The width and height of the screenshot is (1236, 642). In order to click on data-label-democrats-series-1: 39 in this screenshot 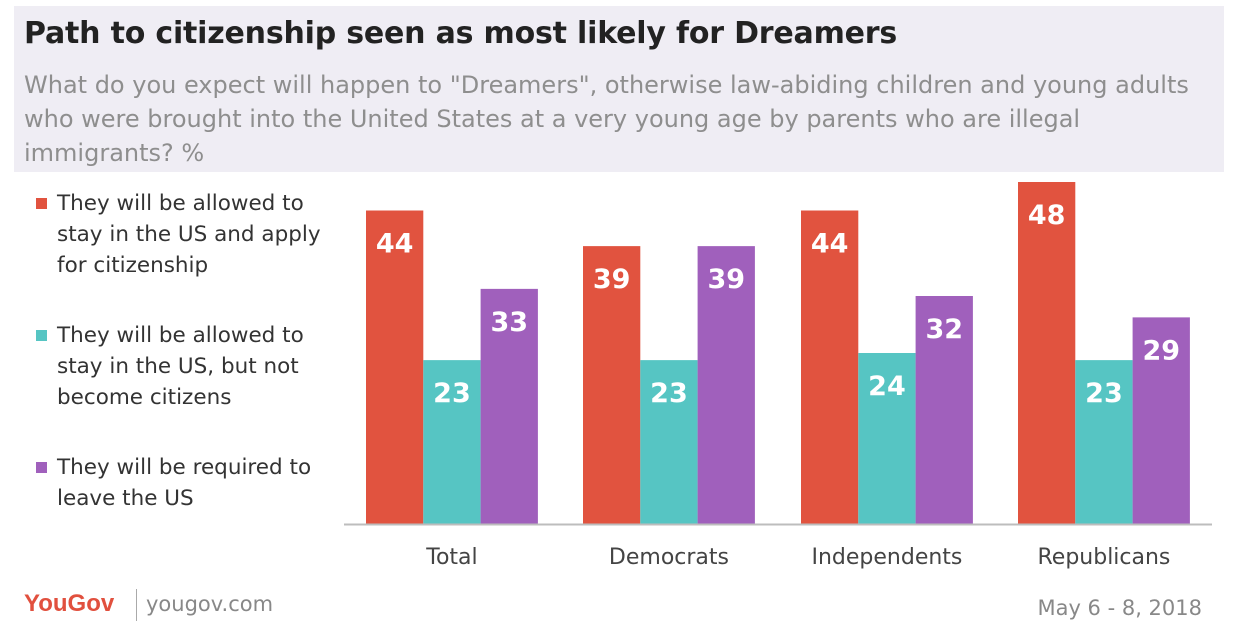, I will do `click(612, 279)`.